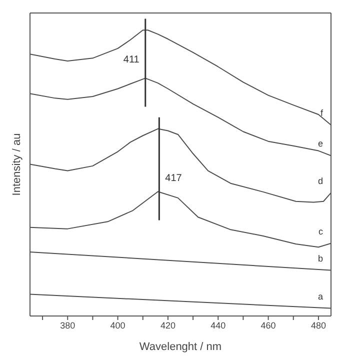 Image resolution: width=339 pixels, height=358 pixels. What do you see at coordinates (173, 178) in the screenshot?
I see `ref-line-label: 417` at bounding box center [173, 178].